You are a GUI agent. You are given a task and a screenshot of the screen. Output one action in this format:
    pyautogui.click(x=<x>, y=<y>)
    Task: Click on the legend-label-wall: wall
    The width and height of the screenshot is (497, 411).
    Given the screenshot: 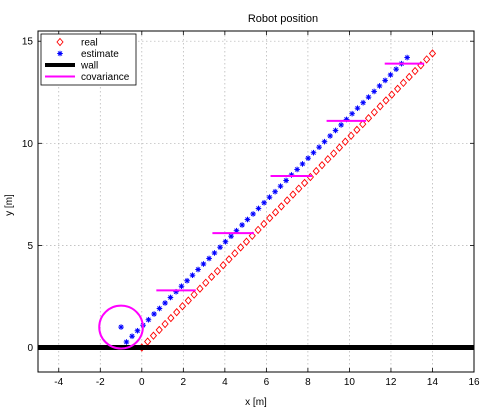 What is the action you would take?
    pyautogui.click(x=89, y=66)
    